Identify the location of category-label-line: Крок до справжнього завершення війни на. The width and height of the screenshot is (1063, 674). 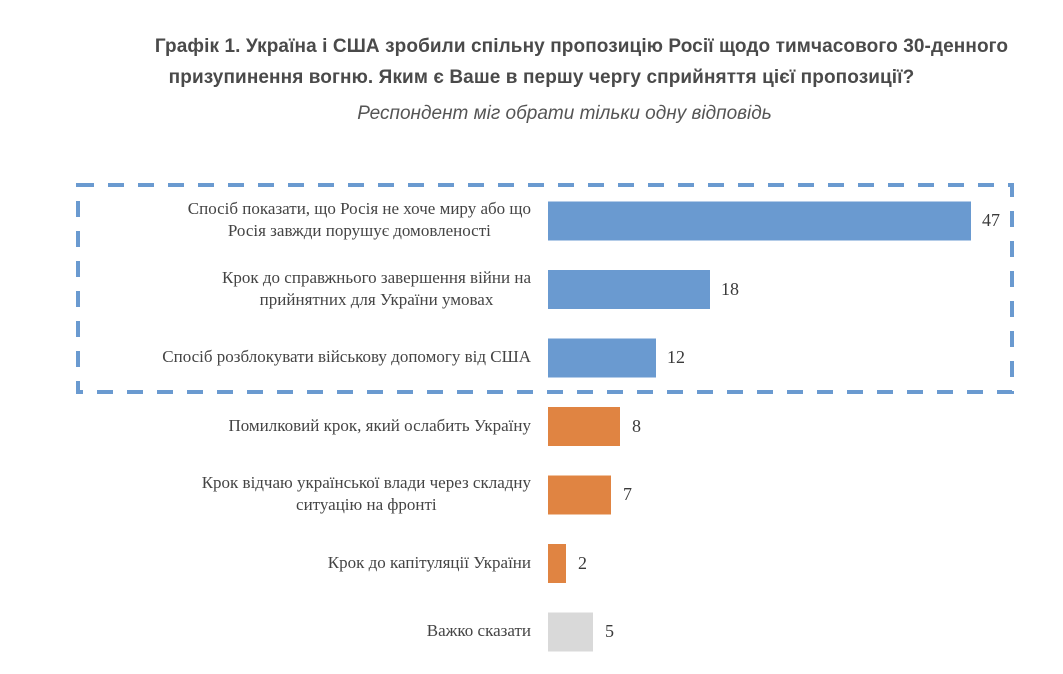
(376, 277).